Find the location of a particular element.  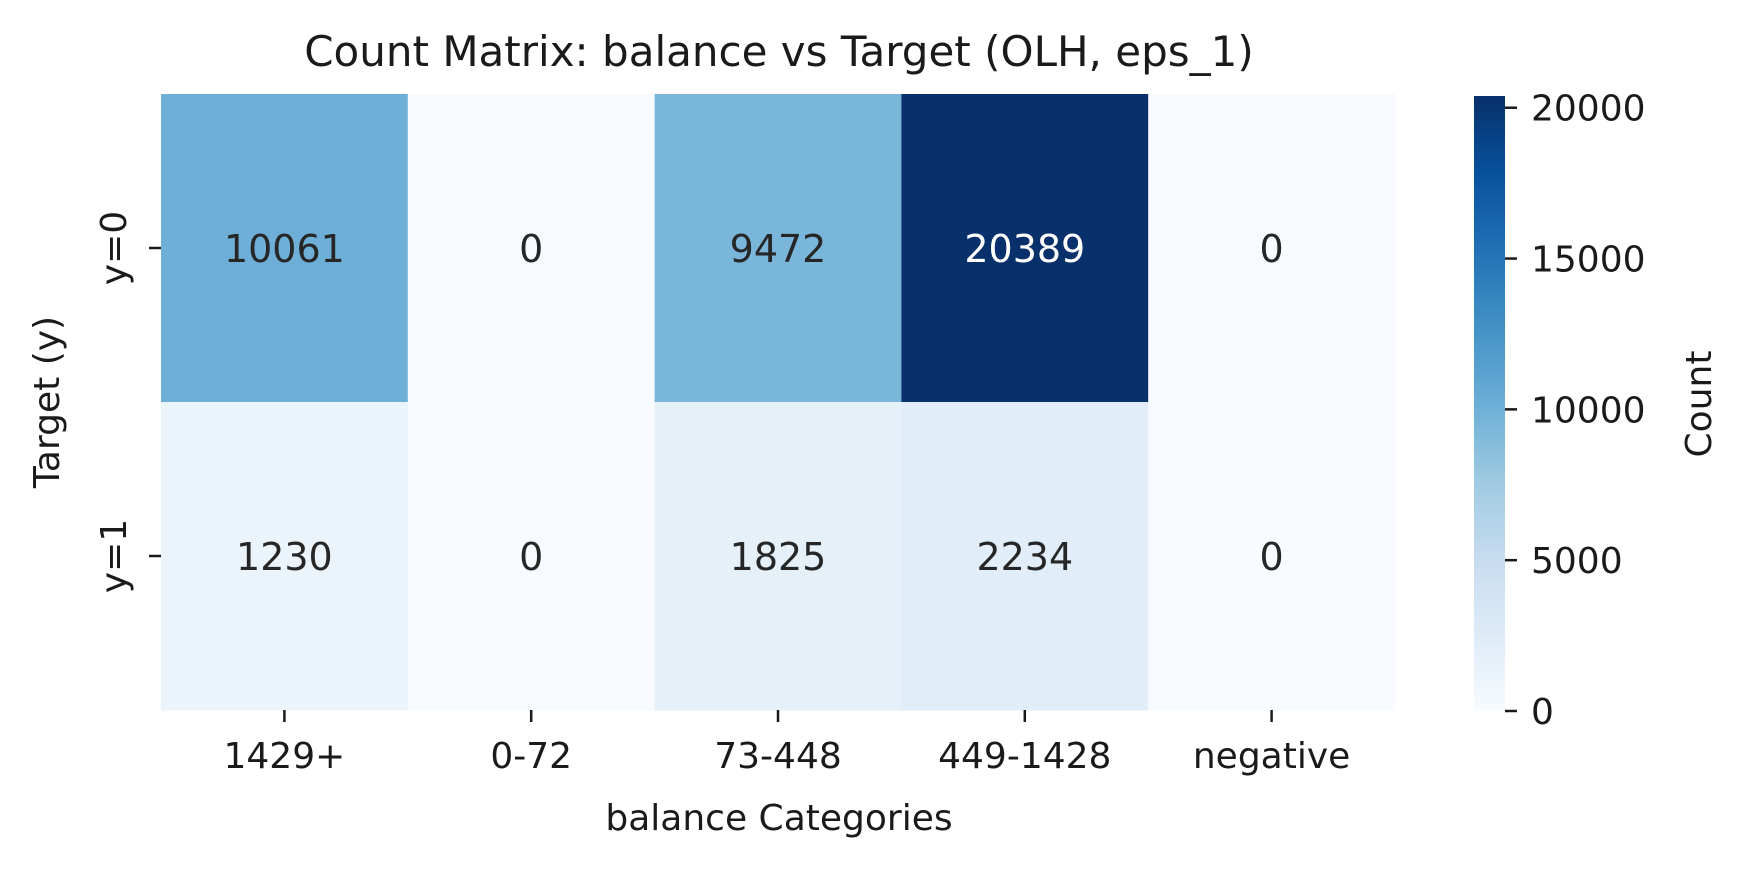

cell-value-label: 1825 is located at coordinates (778, 557).